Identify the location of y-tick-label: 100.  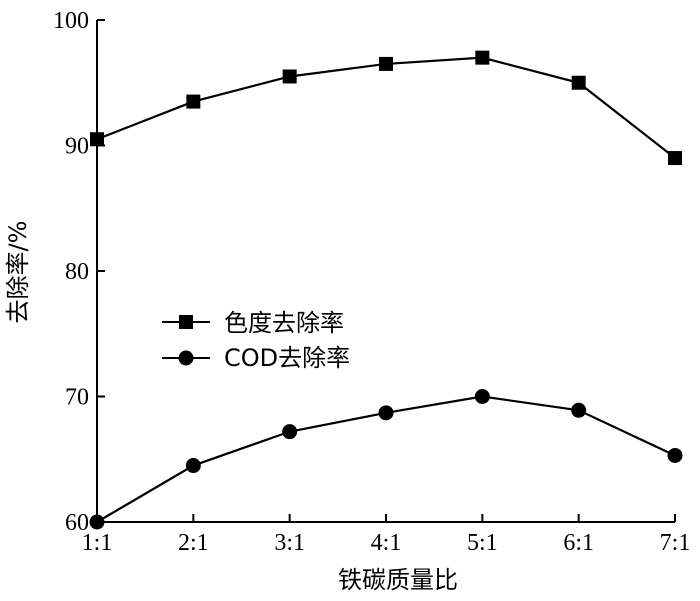
(71, 21).